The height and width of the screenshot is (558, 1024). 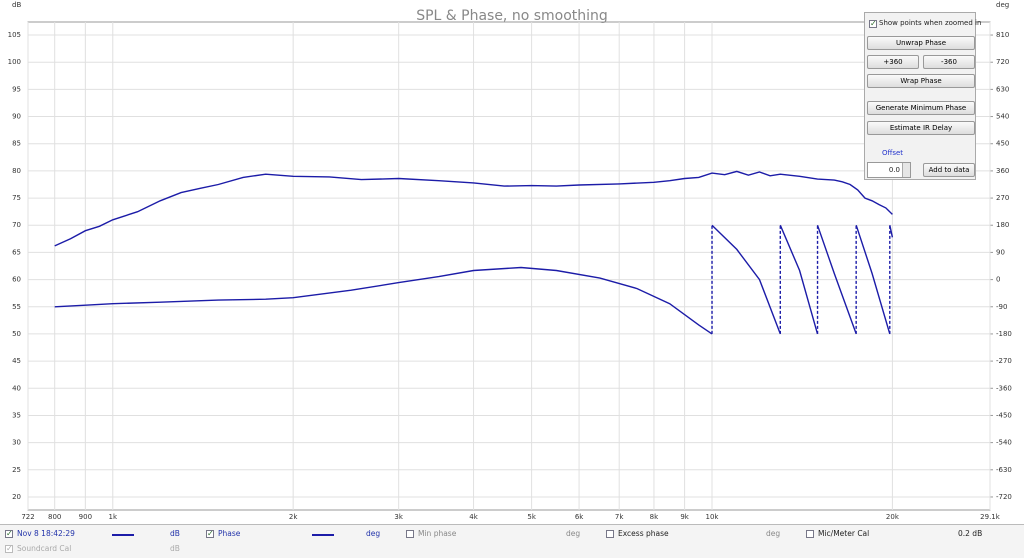 I want to click on y-tick-label: 50, so click(x=16, y=334).